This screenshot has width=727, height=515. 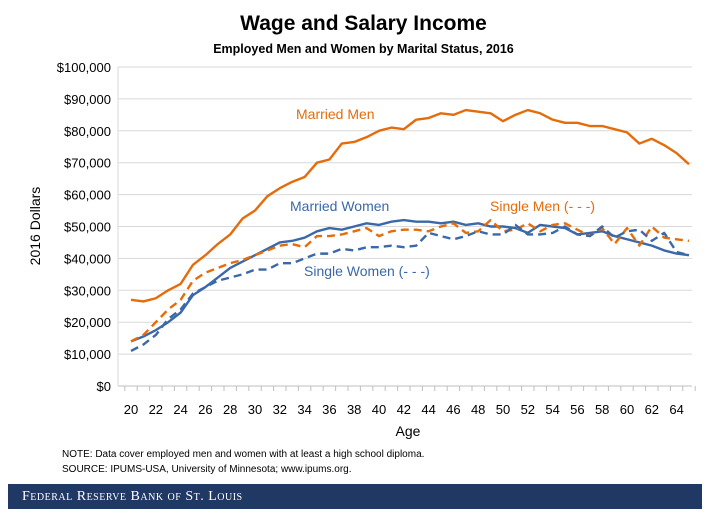 I want to click on y-tick-label: $50,000, so click(x=87, y=227).